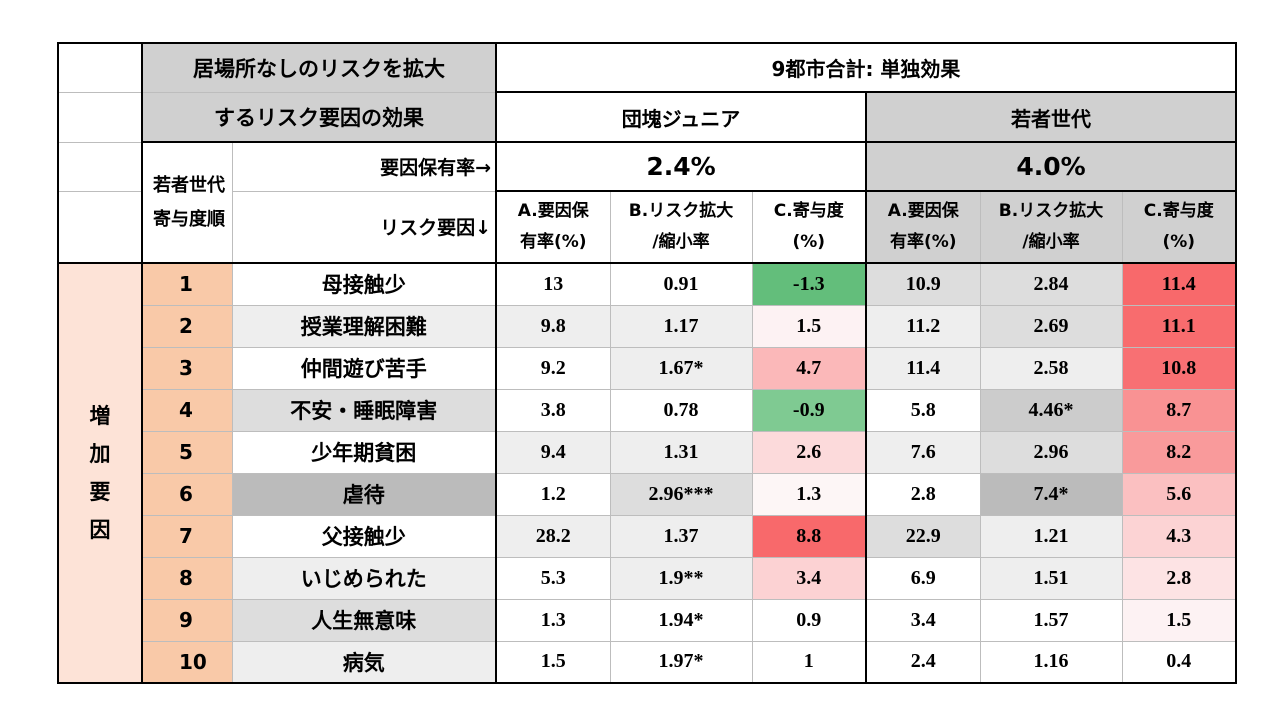  I want to click on col-b-line2: /縮小率, so click(681, 242).